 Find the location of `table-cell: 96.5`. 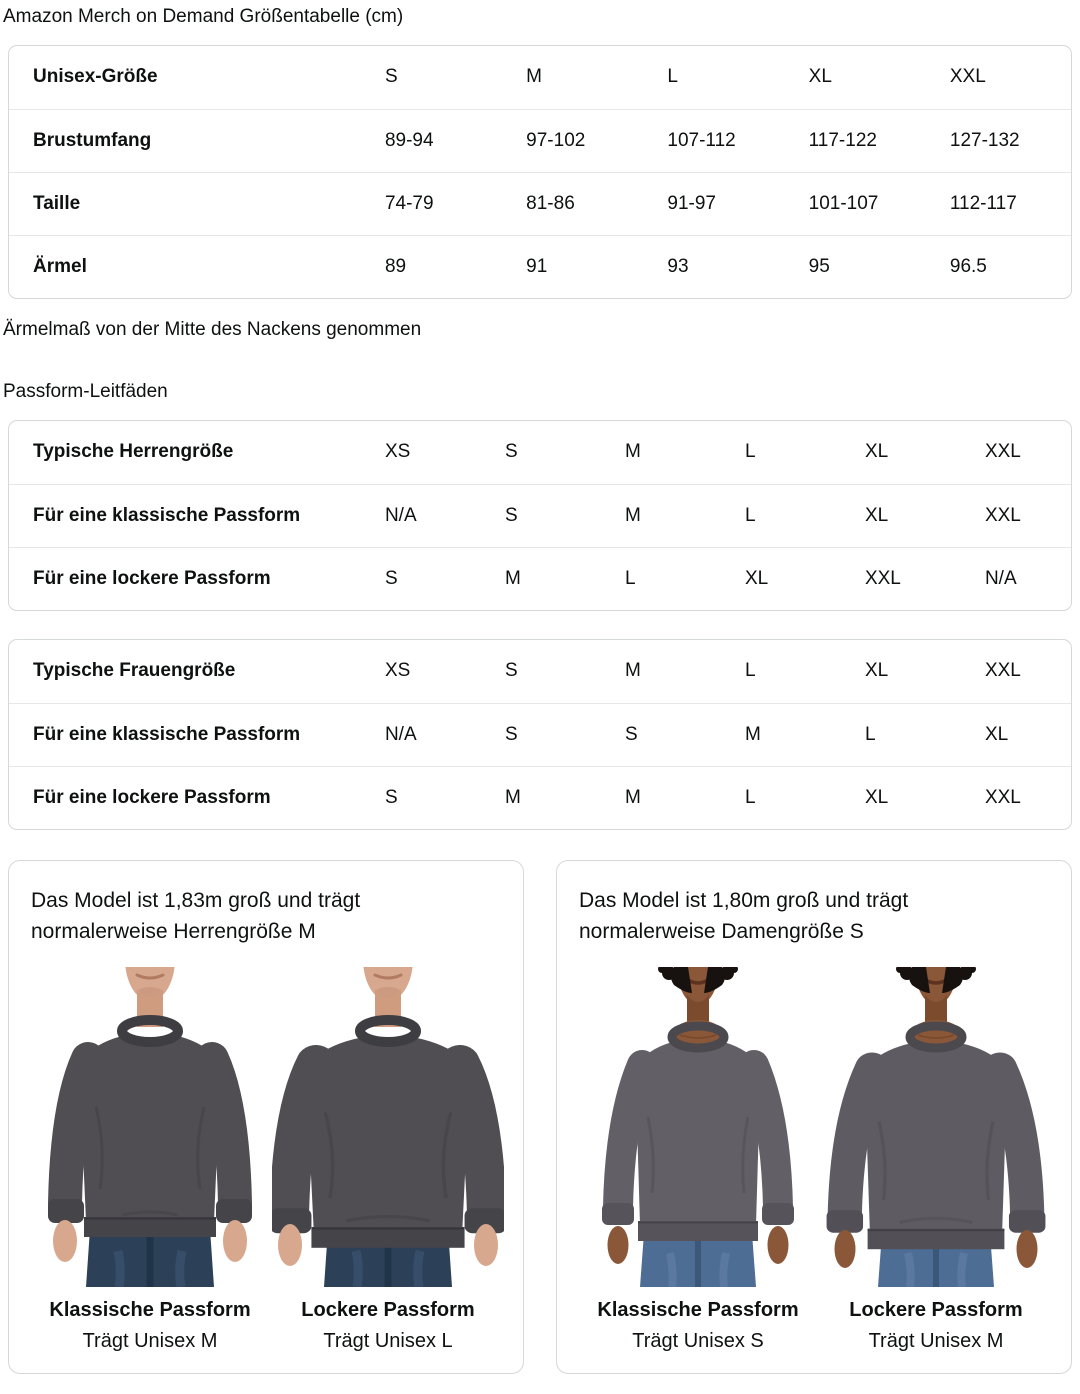

table-cell: 96.5 is located at coordinates (1010, 266).